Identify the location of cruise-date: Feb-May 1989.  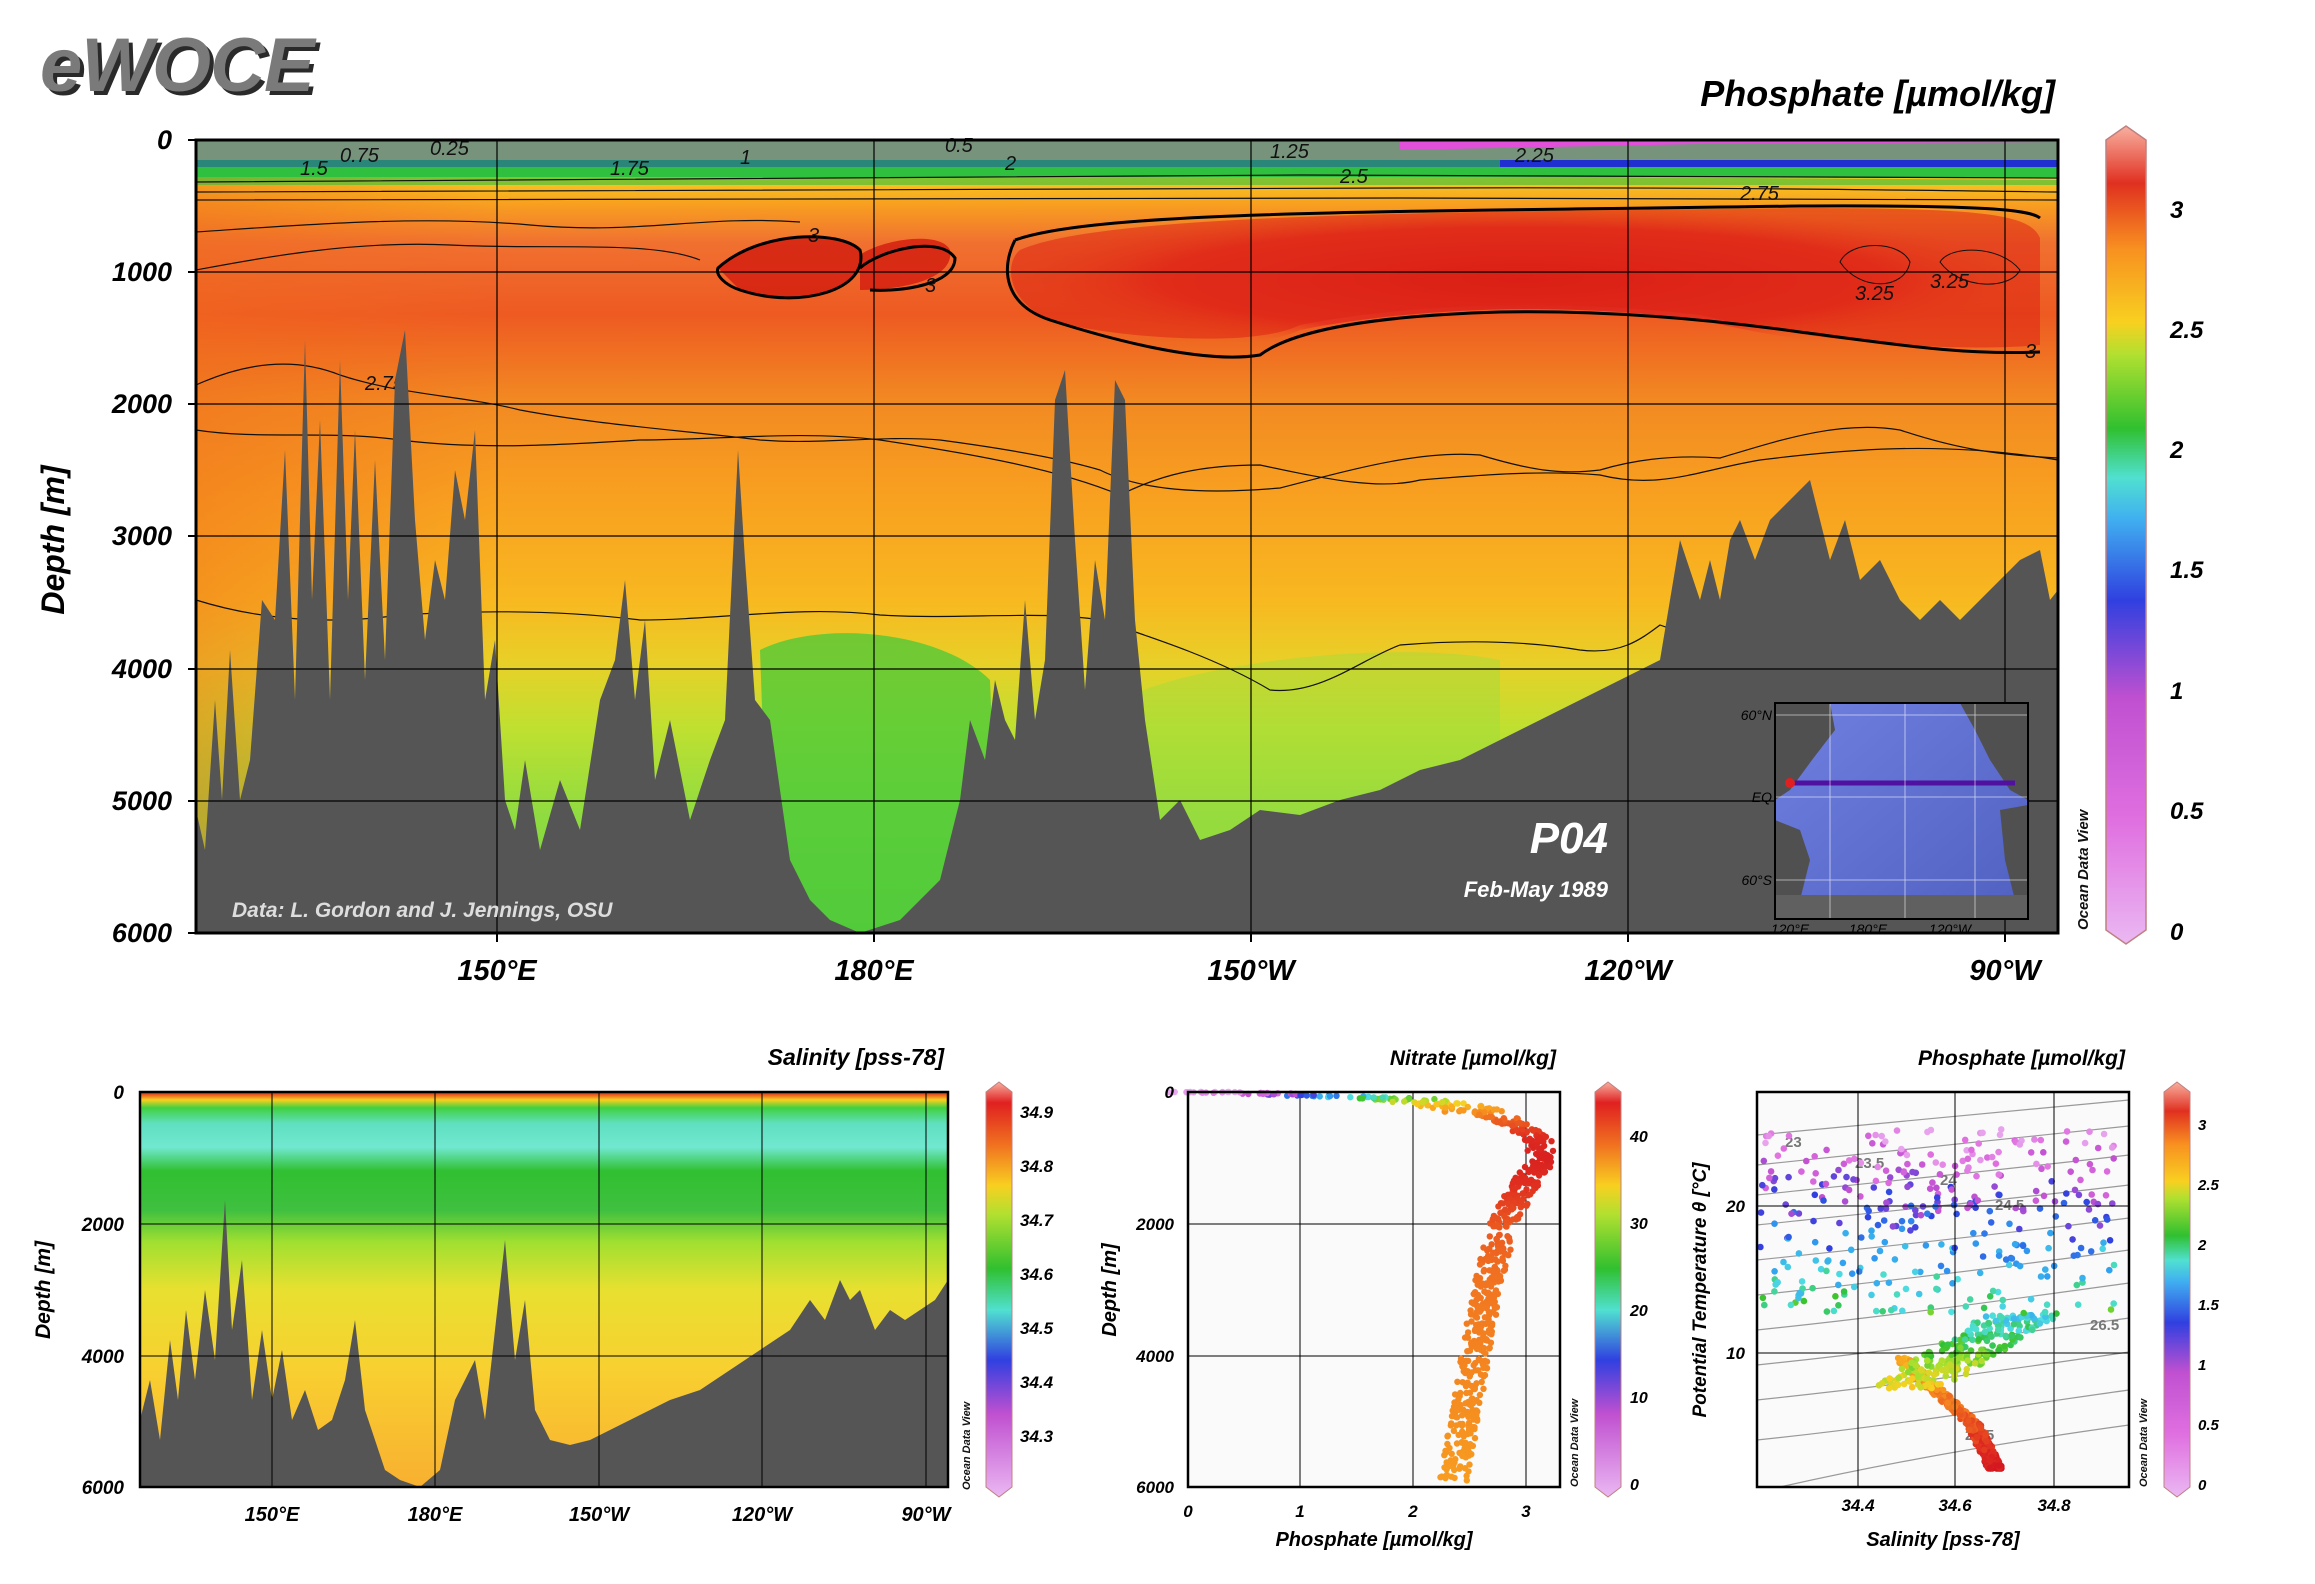
(1536, 889).